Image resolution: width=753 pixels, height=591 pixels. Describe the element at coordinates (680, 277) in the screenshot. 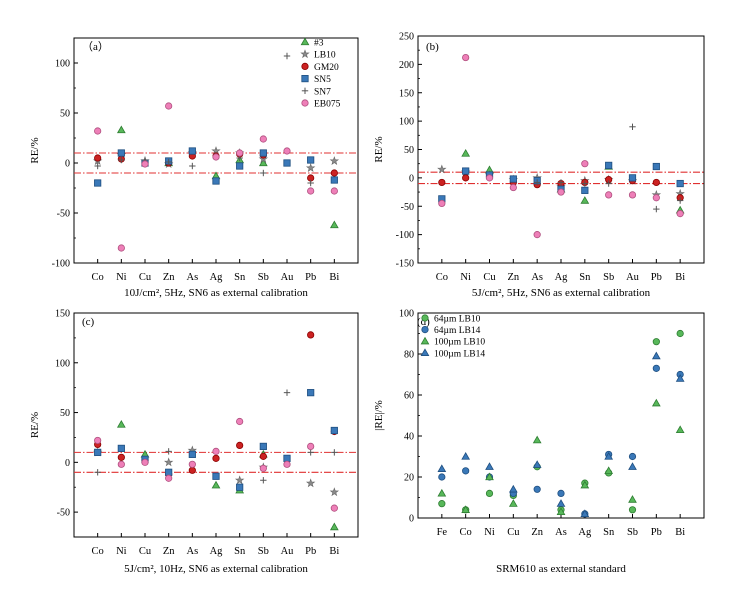

I see `x-tick-label: Bi` at that location.